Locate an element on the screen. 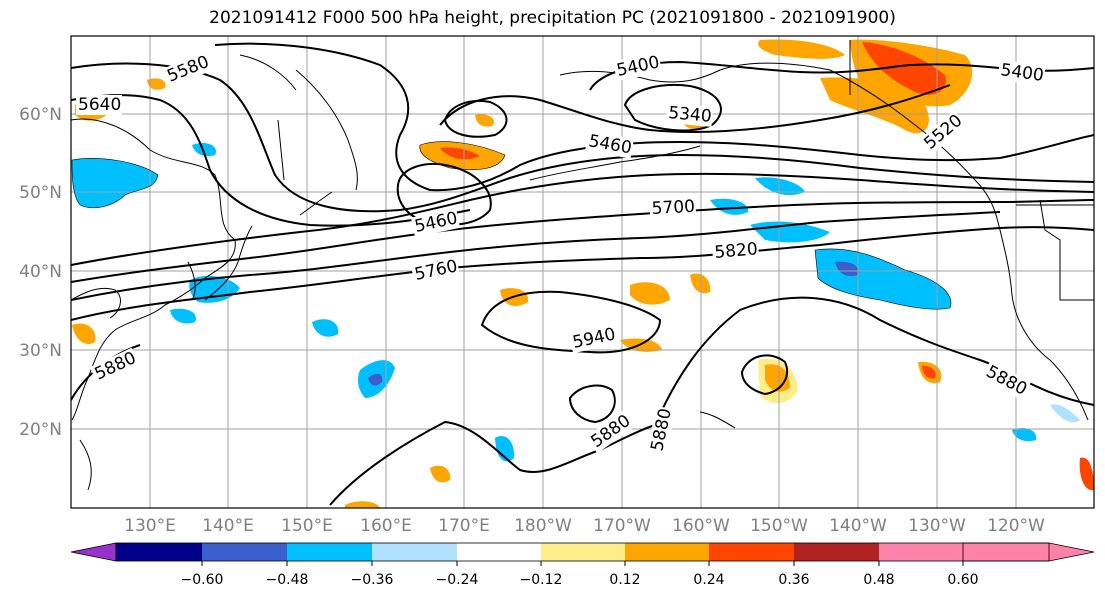  colorbar-frame is located at coordinates (582, 552).